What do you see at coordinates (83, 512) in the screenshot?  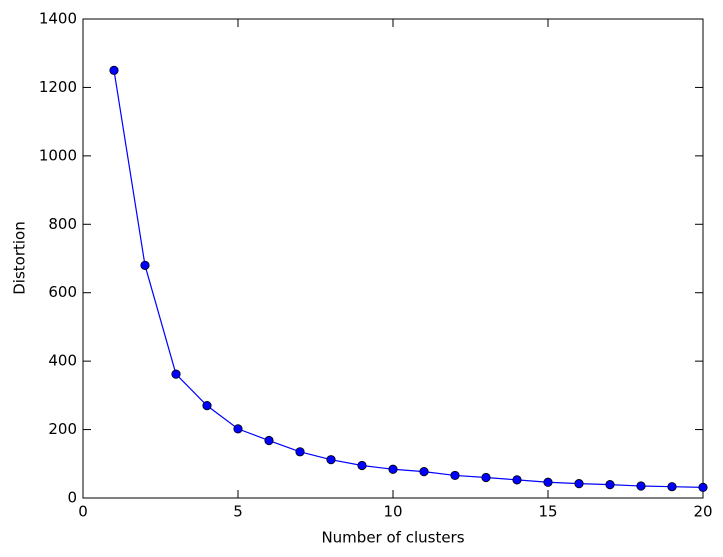 I see `x-tick-label: 0` at bounding box center [83, 512].